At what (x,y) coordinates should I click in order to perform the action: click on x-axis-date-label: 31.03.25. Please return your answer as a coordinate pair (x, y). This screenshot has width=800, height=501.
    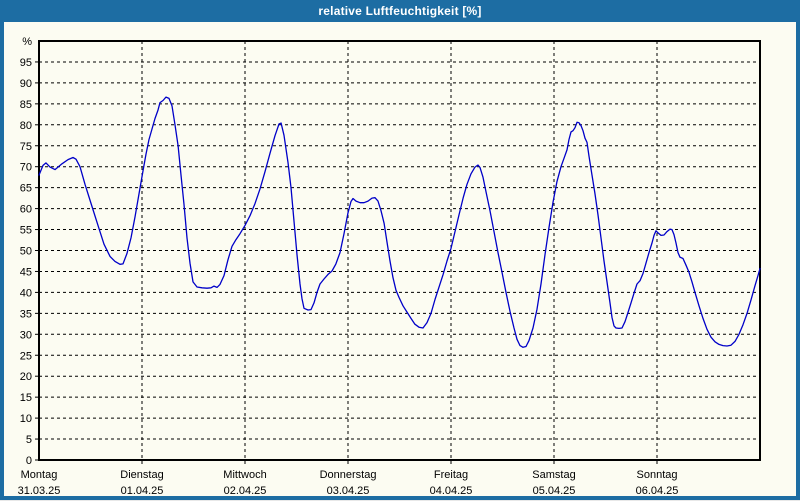
    Looking at the image, I should click on (39, 490).